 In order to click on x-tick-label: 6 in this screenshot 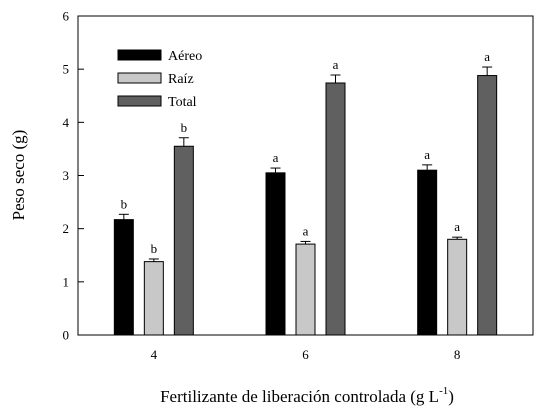, I will do `click(305, 354)`.